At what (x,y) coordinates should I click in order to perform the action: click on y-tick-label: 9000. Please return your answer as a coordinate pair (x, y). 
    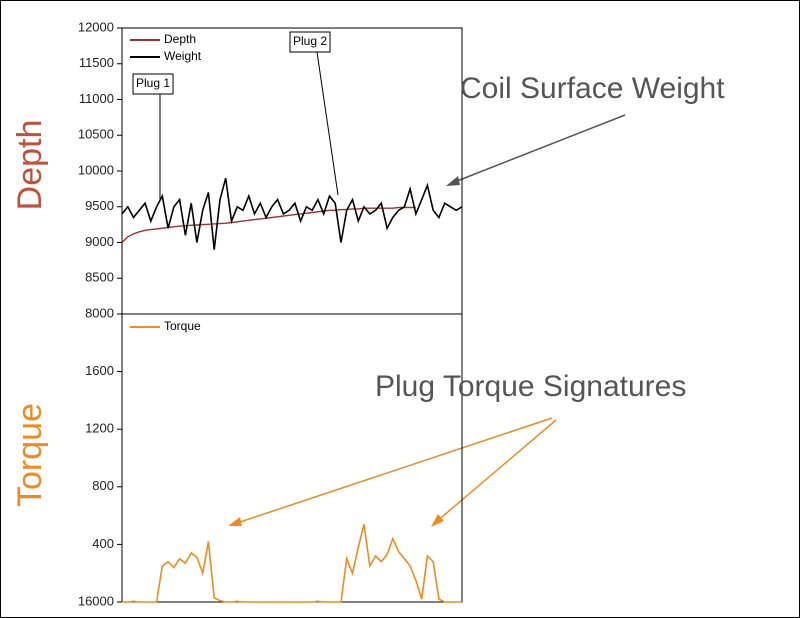
    Looking at the image, I should click on (99, 241).